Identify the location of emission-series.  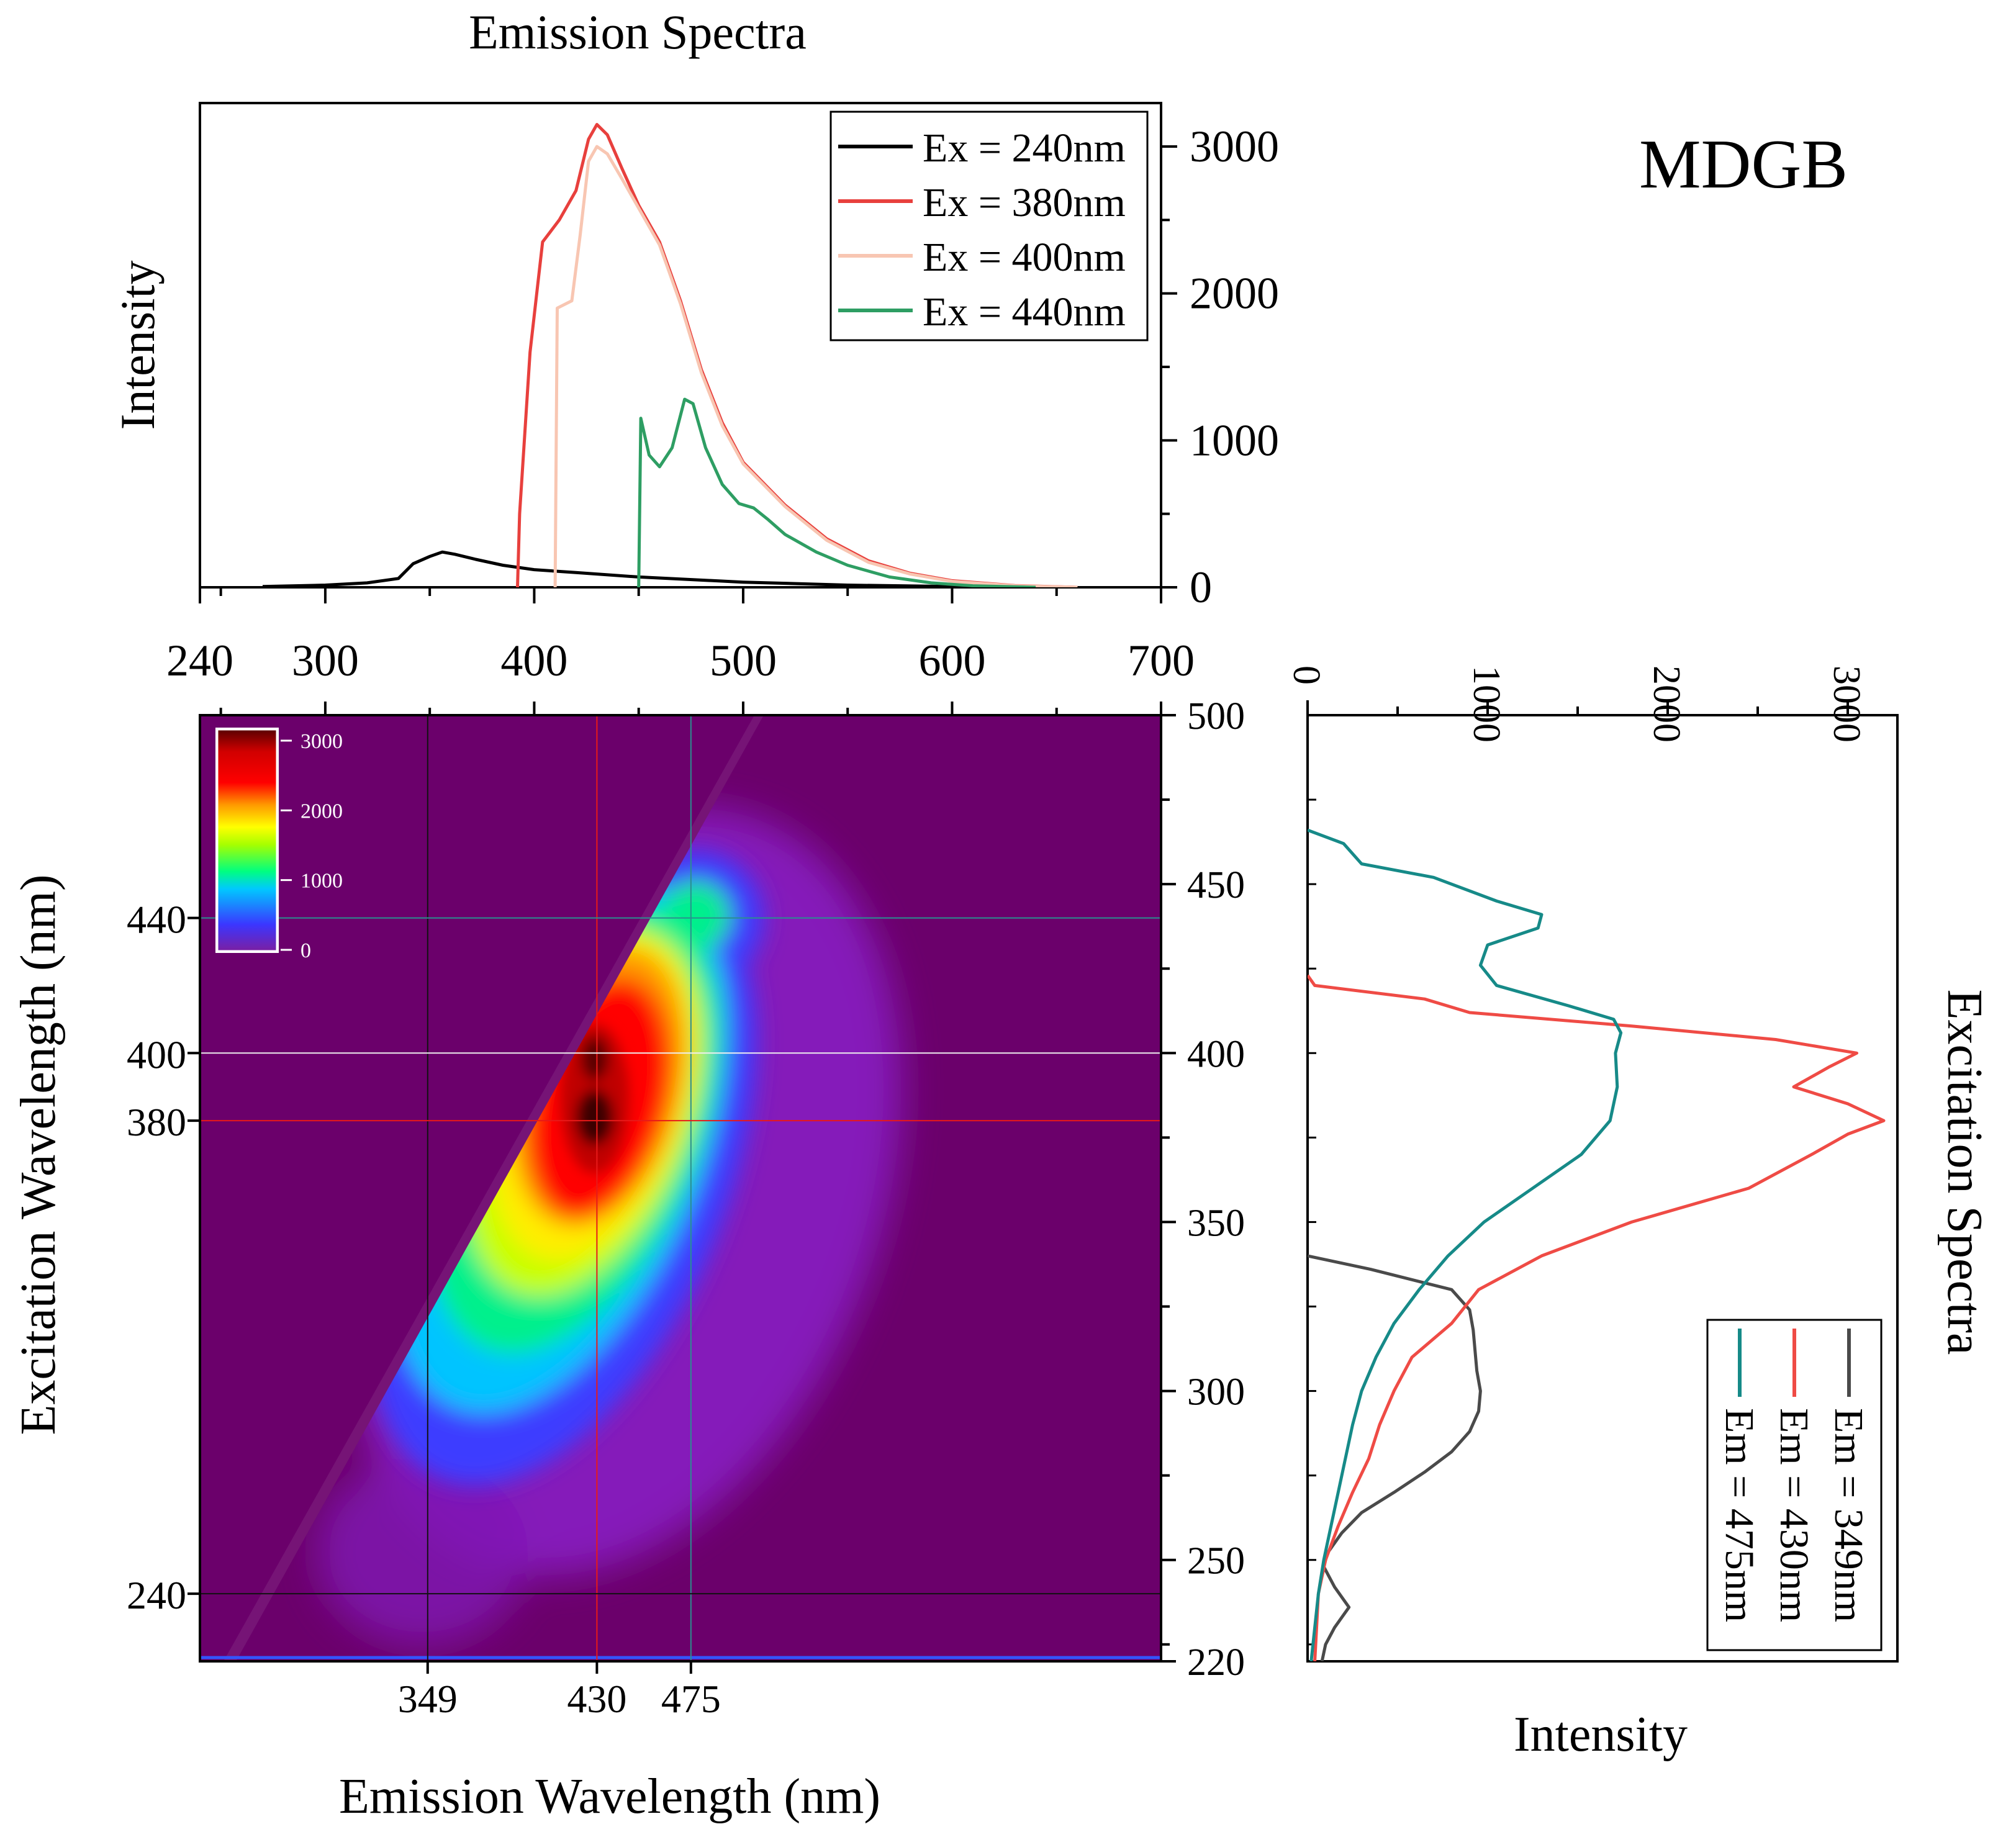
(670, 355).